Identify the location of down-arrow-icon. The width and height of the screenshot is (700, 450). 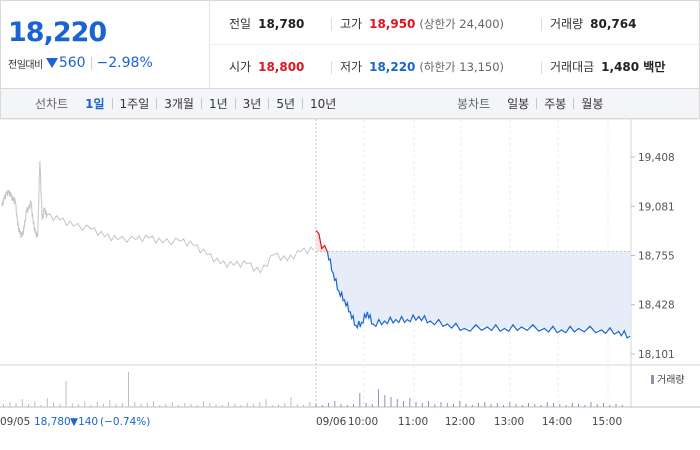
(51, 63).